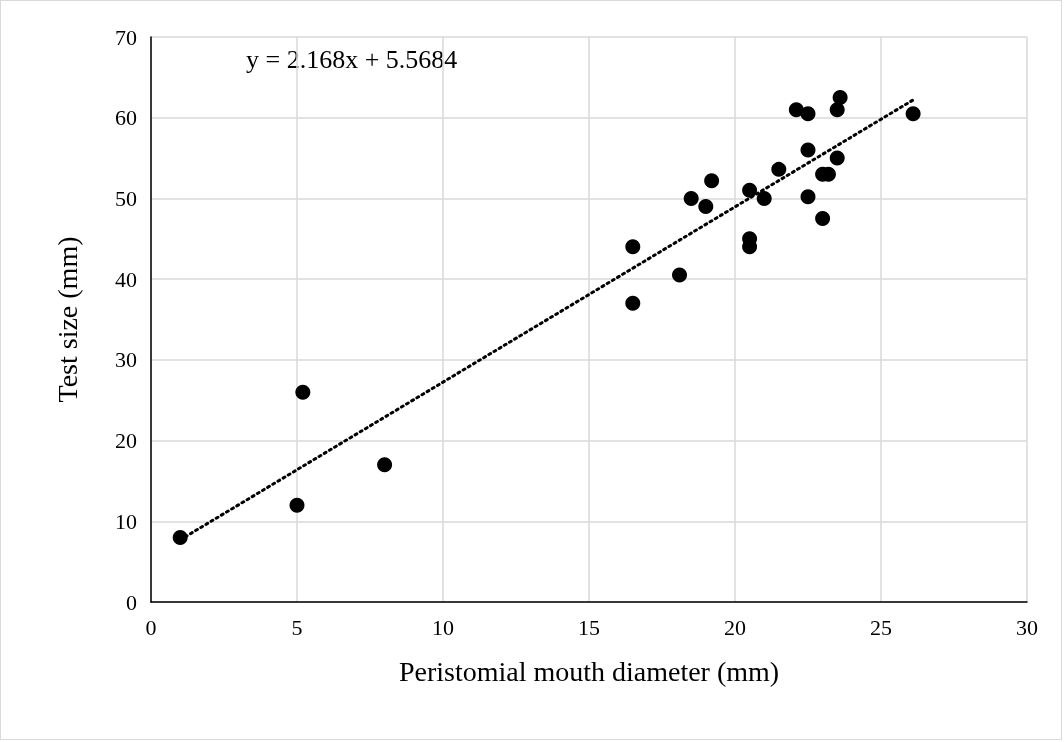  I want to click on y-tick-label: 0, so click(131, 602).